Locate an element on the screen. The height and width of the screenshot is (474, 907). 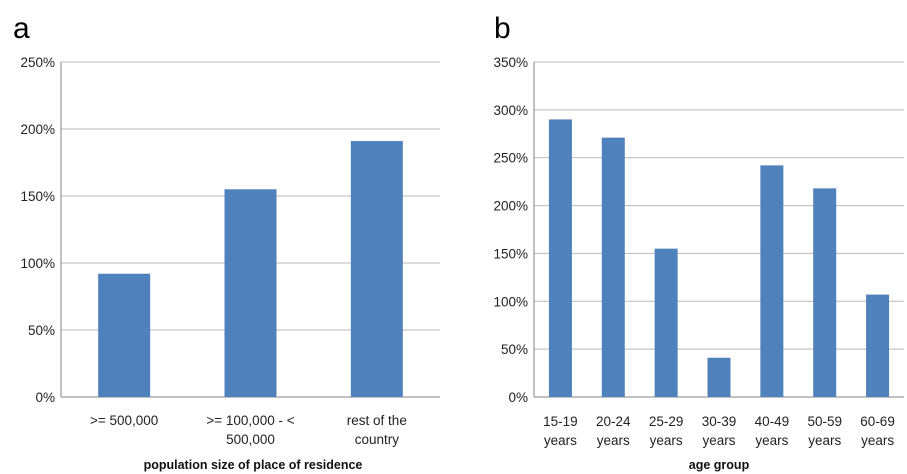
chart-b-y-tick-label: 250% is located at coordinates (510, 158).